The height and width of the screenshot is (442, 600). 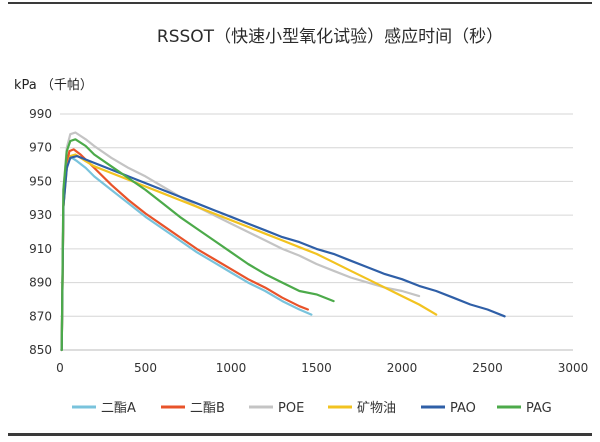 I want to click on bottom-rule, so click(x=300, y=434).